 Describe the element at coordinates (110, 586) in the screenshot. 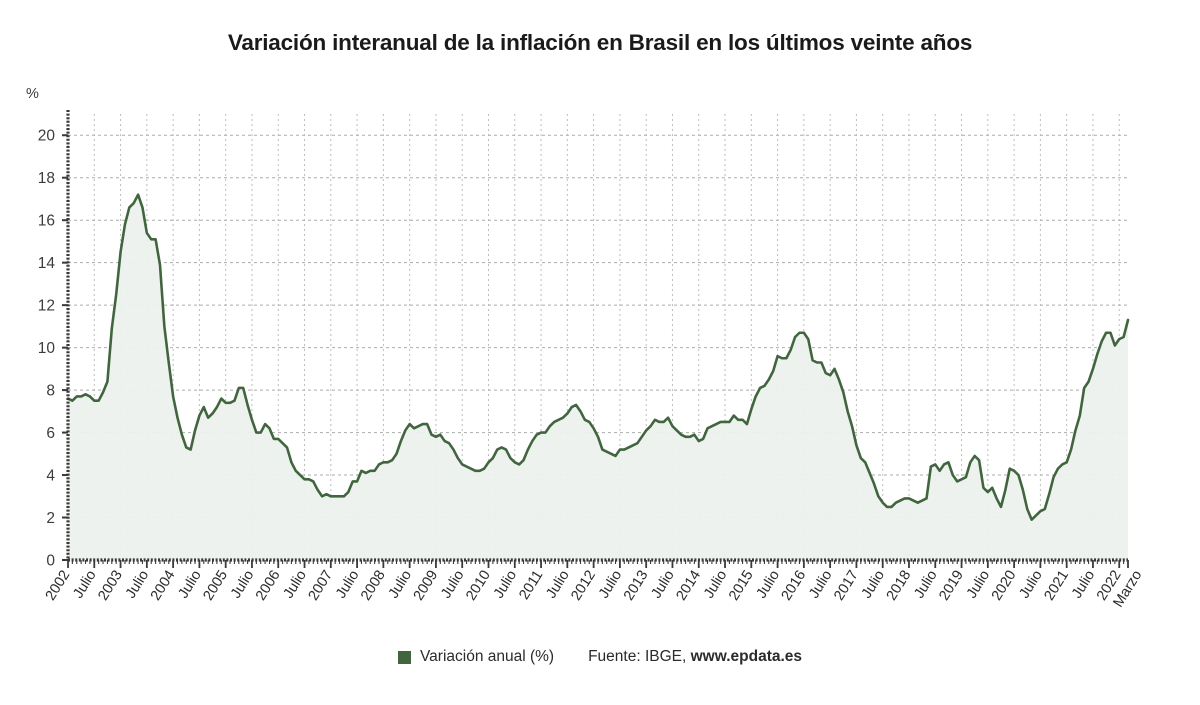

I see `x-tick-label: 2003` at that location.